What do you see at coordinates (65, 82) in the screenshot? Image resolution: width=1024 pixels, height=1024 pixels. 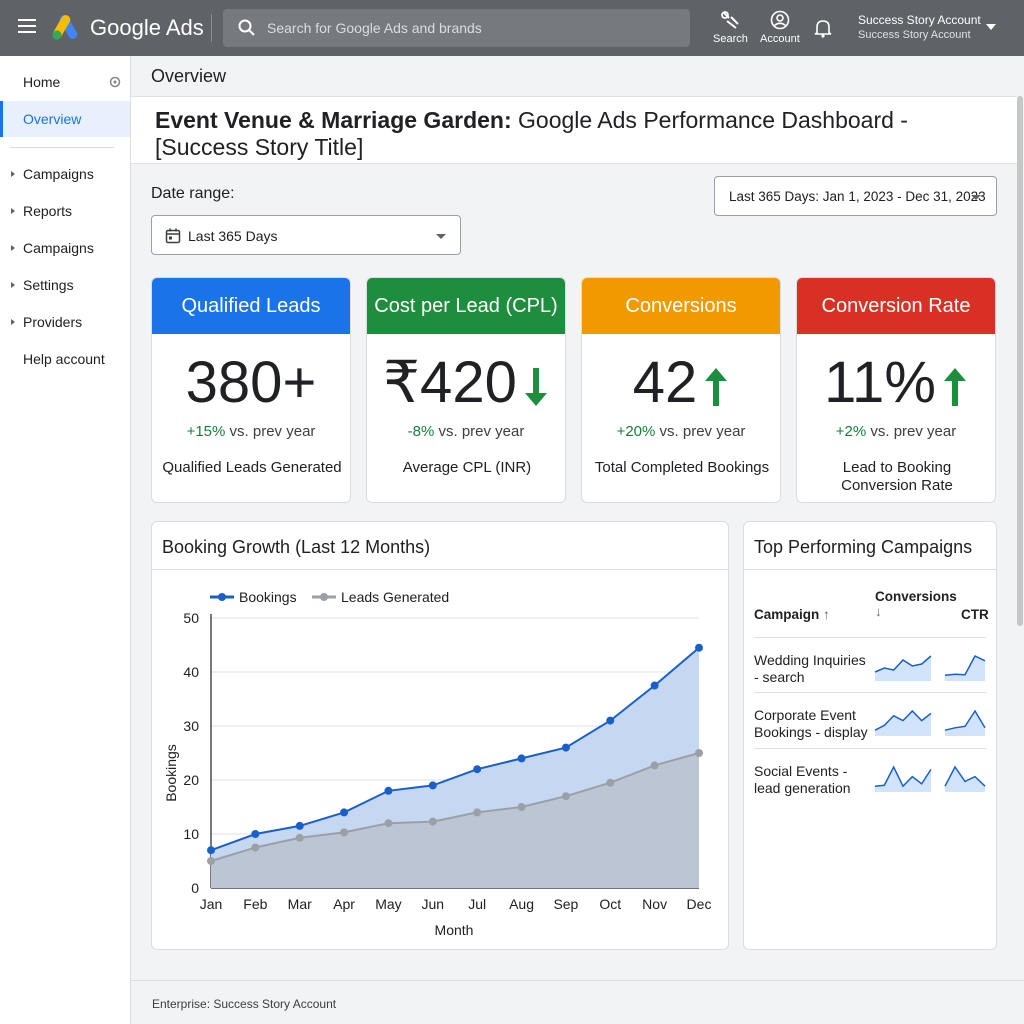 I see `sidebar-item-home: Home` at bounding box center [65, 82].